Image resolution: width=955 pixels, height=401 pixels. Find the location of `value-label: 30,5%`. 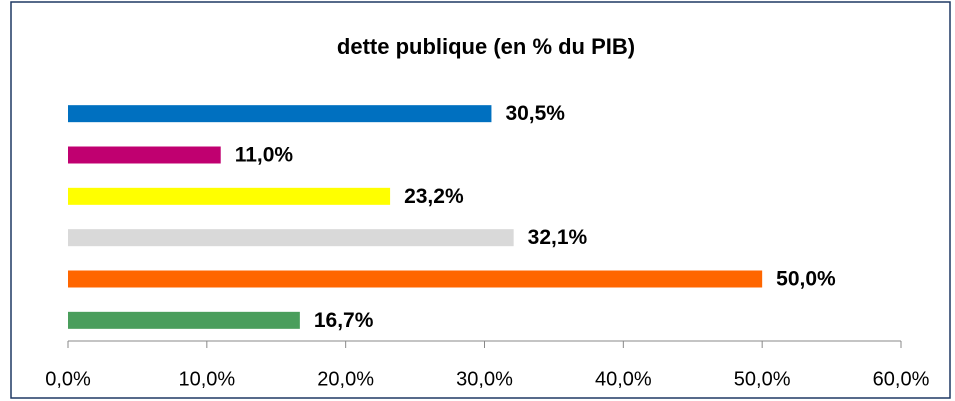

value-label: 30,5% is located at coordinates (535, 113).